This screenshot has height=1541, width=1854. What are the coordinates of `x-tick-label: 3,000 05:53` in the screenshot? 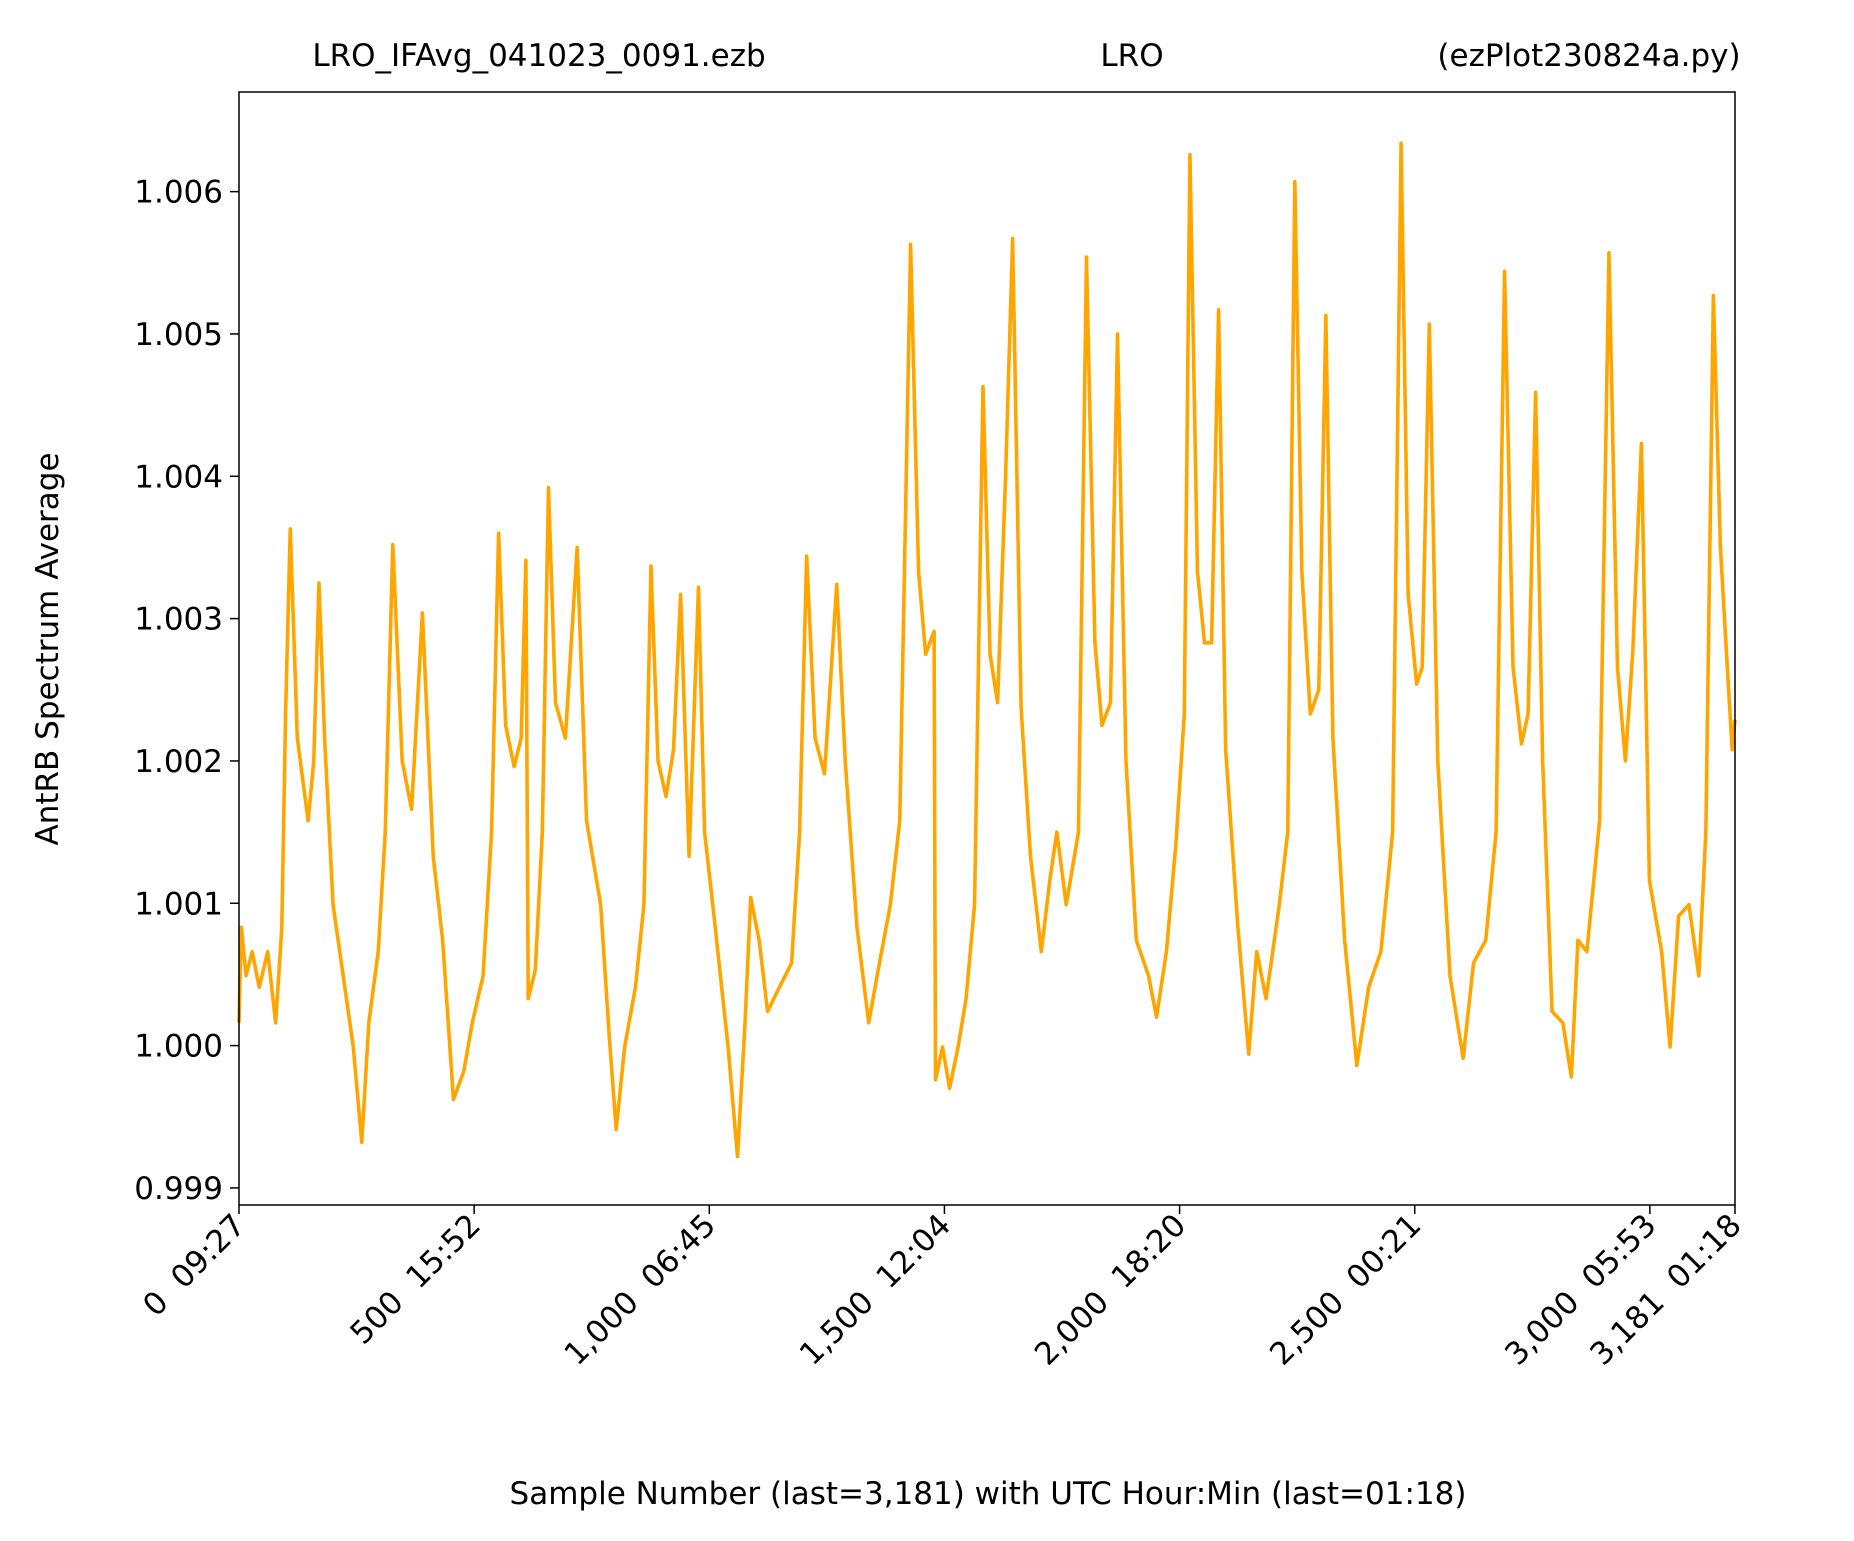 It's located at (1580, 1289).